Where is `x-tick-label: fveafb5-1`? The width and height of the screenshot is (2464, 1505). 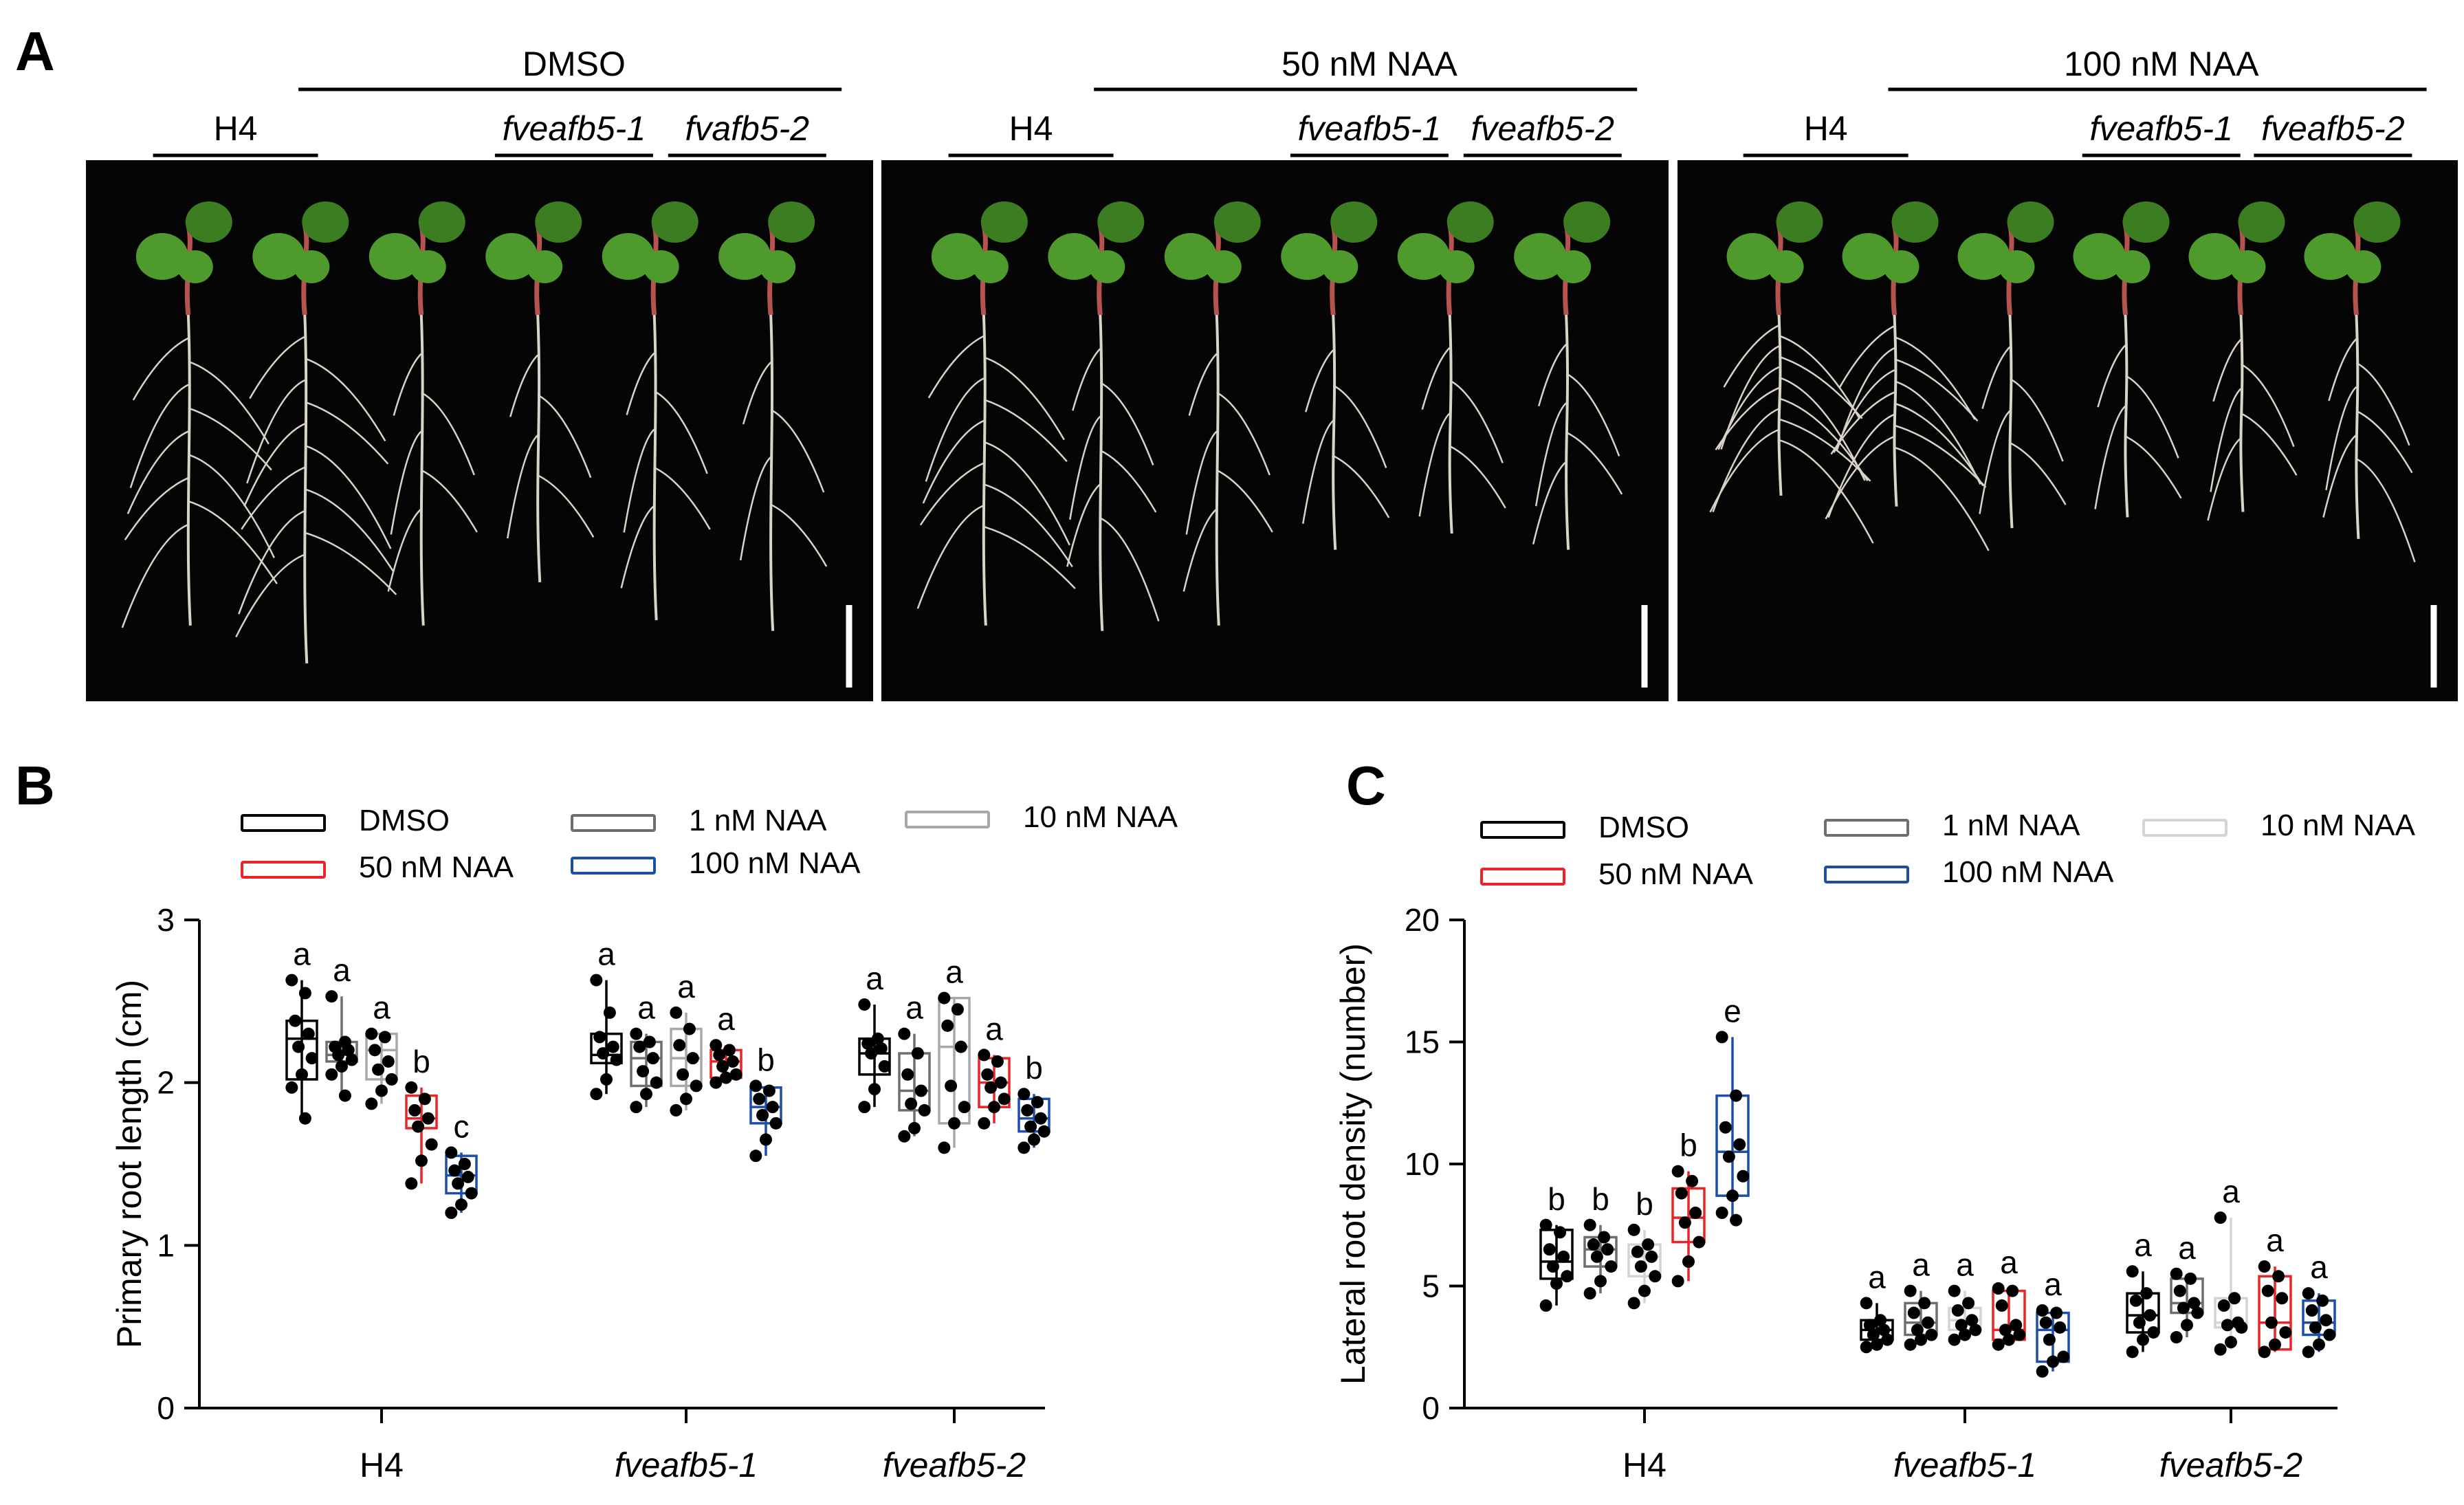 x-tick-label: fveafb5-1 is located at coordinates (686, 1465).